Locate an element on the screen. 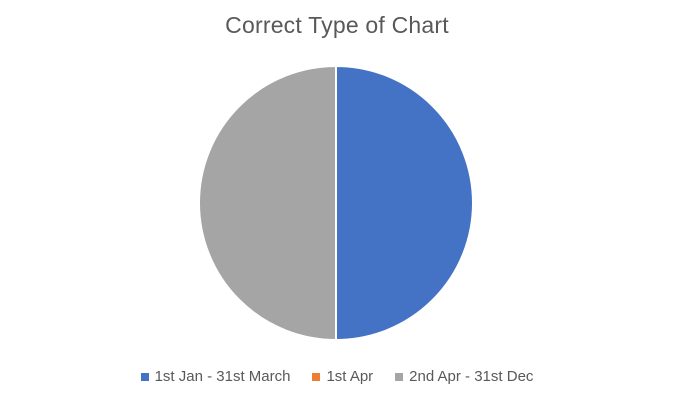 The width and height of the screenshot is (674, 405). legend-item: 1st Apr is located at coordinates (342, 376).